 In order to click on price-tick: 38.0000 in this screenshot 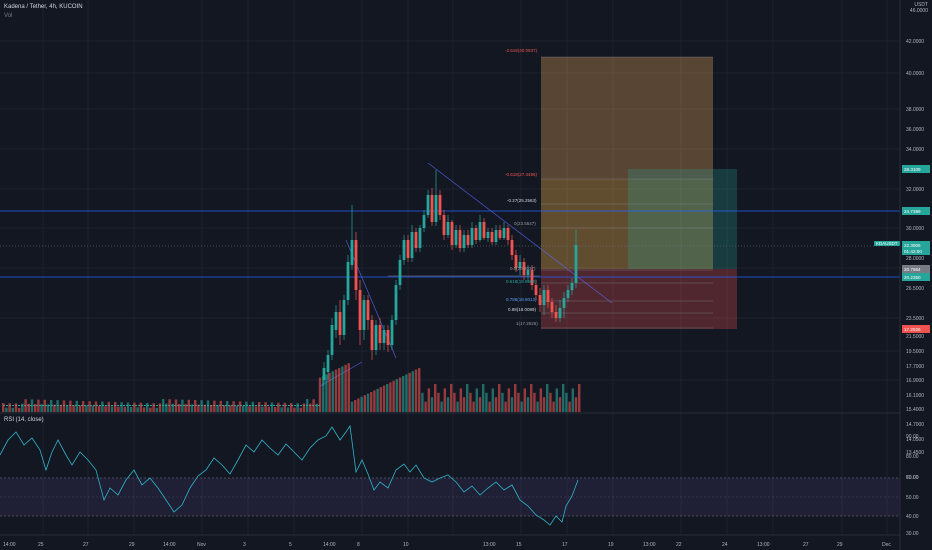, I will do `click(915, 110)`.